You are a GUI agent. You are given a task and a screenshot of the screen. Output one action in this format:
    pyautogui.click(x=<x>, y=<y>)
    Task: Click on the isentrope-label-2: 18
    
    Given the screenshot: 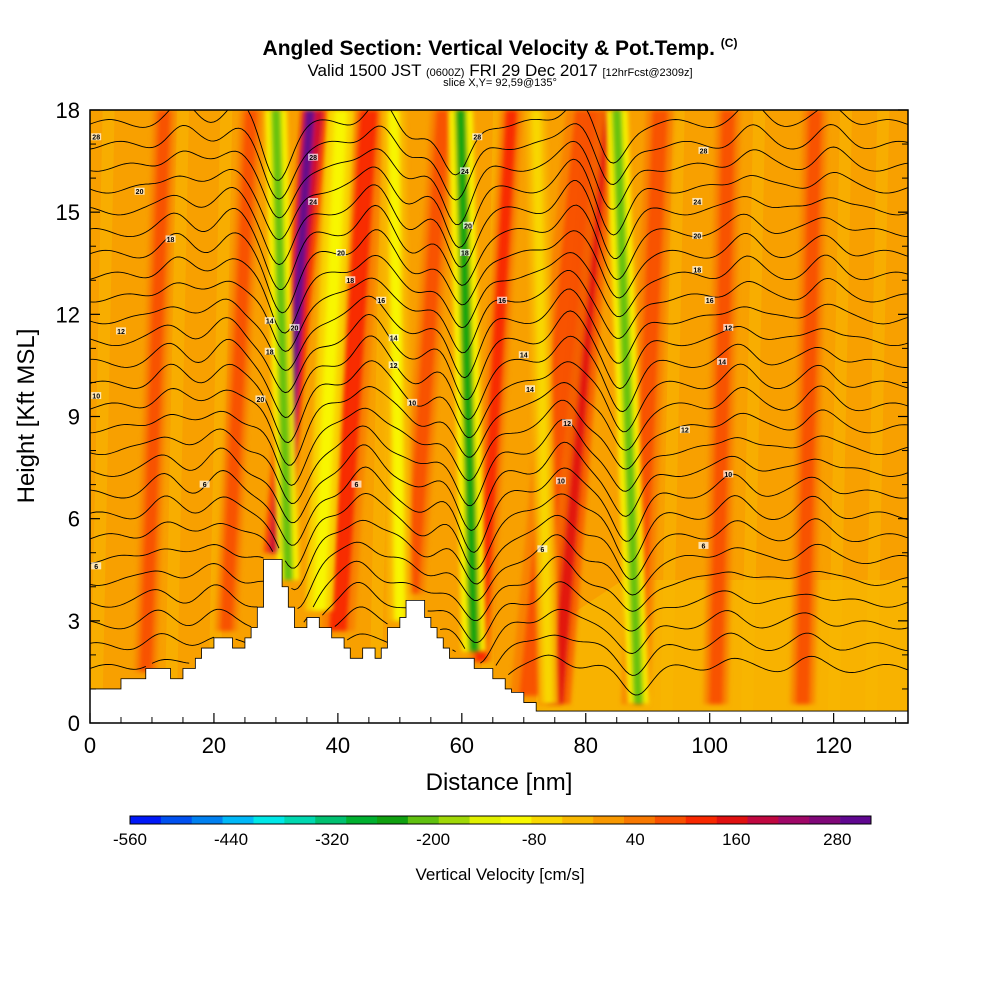 What is the action you would take?
    pyautogui.click(x=170, y=239)
    